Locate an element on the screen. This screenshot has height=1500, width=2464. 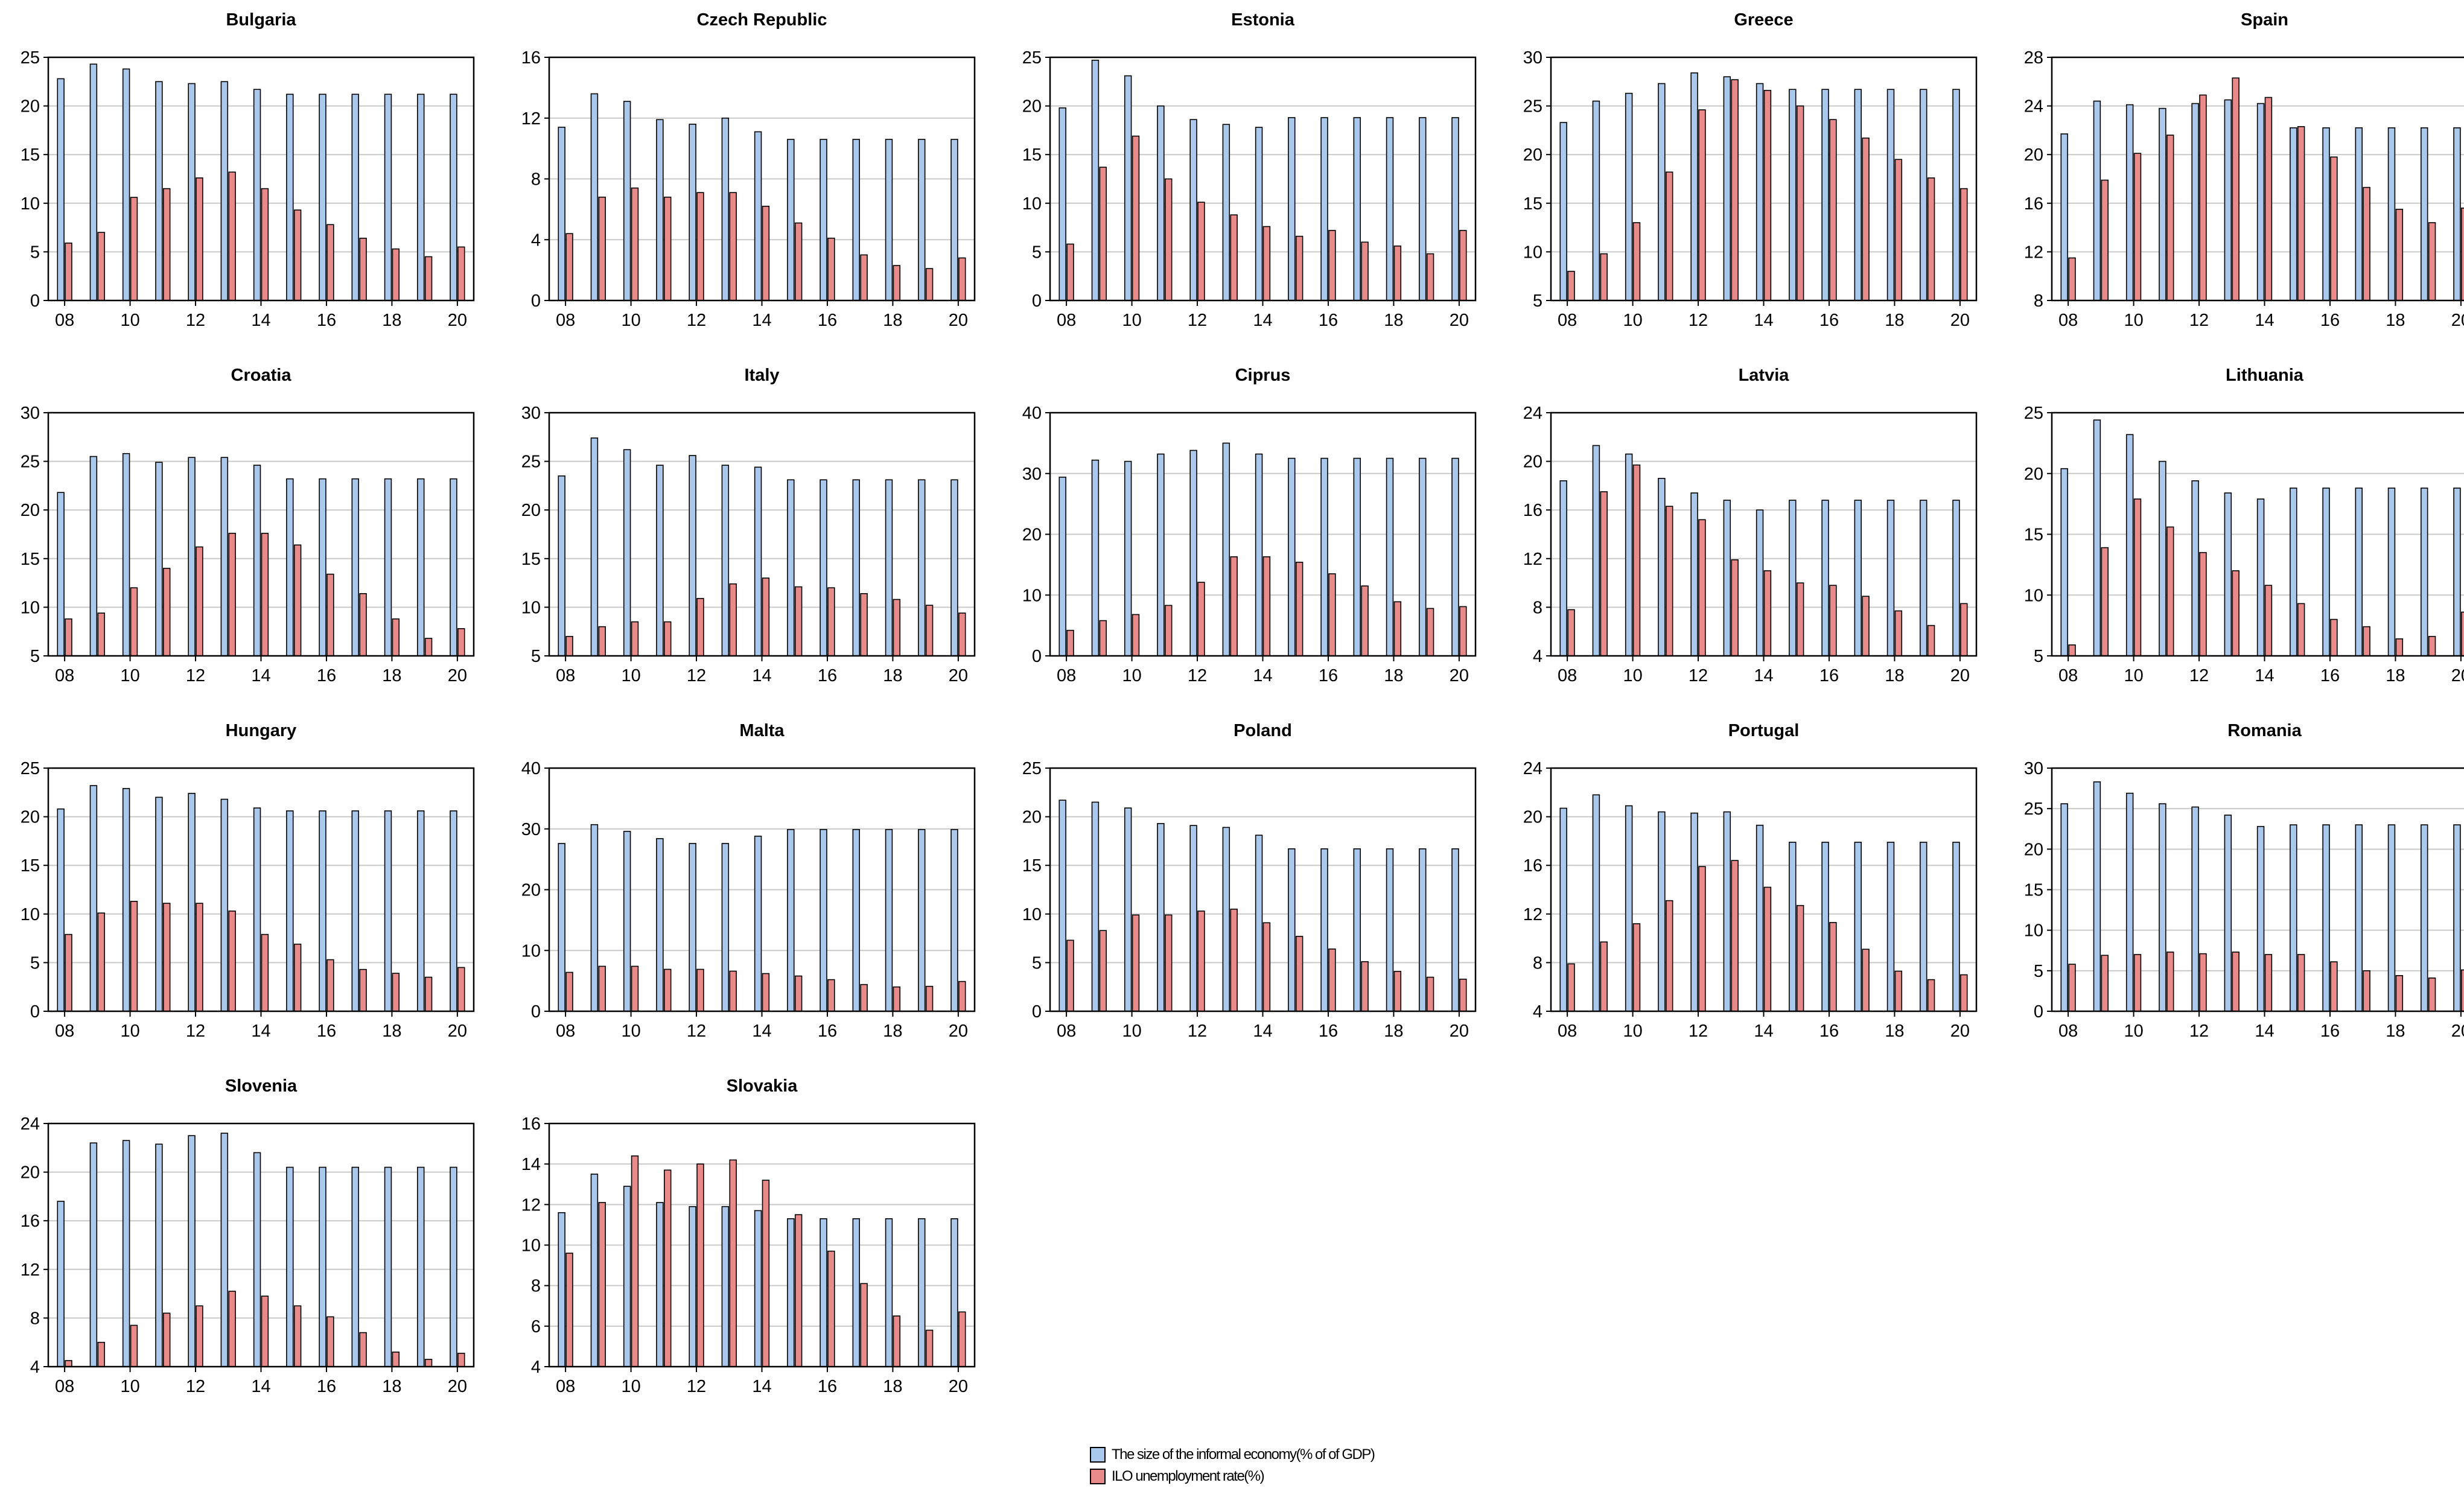
y-tick-label: 4 is located at coordinates (1537, 1012).